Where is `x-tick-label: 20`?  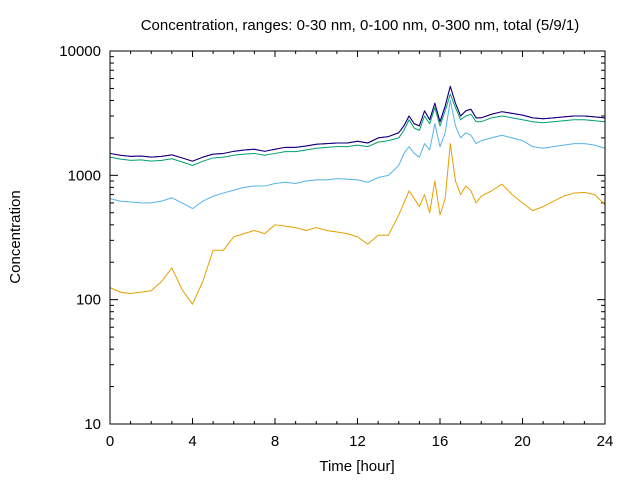 x-tick-label: 20 is located at coordinates (522, 441).